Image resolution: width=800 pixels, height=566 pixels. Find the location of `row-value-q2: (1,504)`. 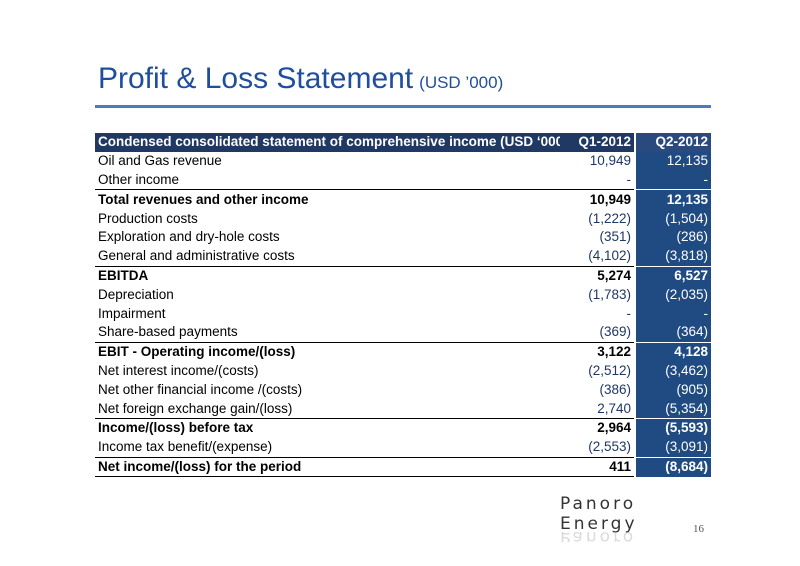

row-value-q2: (1,504) is located at coordinates (672, 218).